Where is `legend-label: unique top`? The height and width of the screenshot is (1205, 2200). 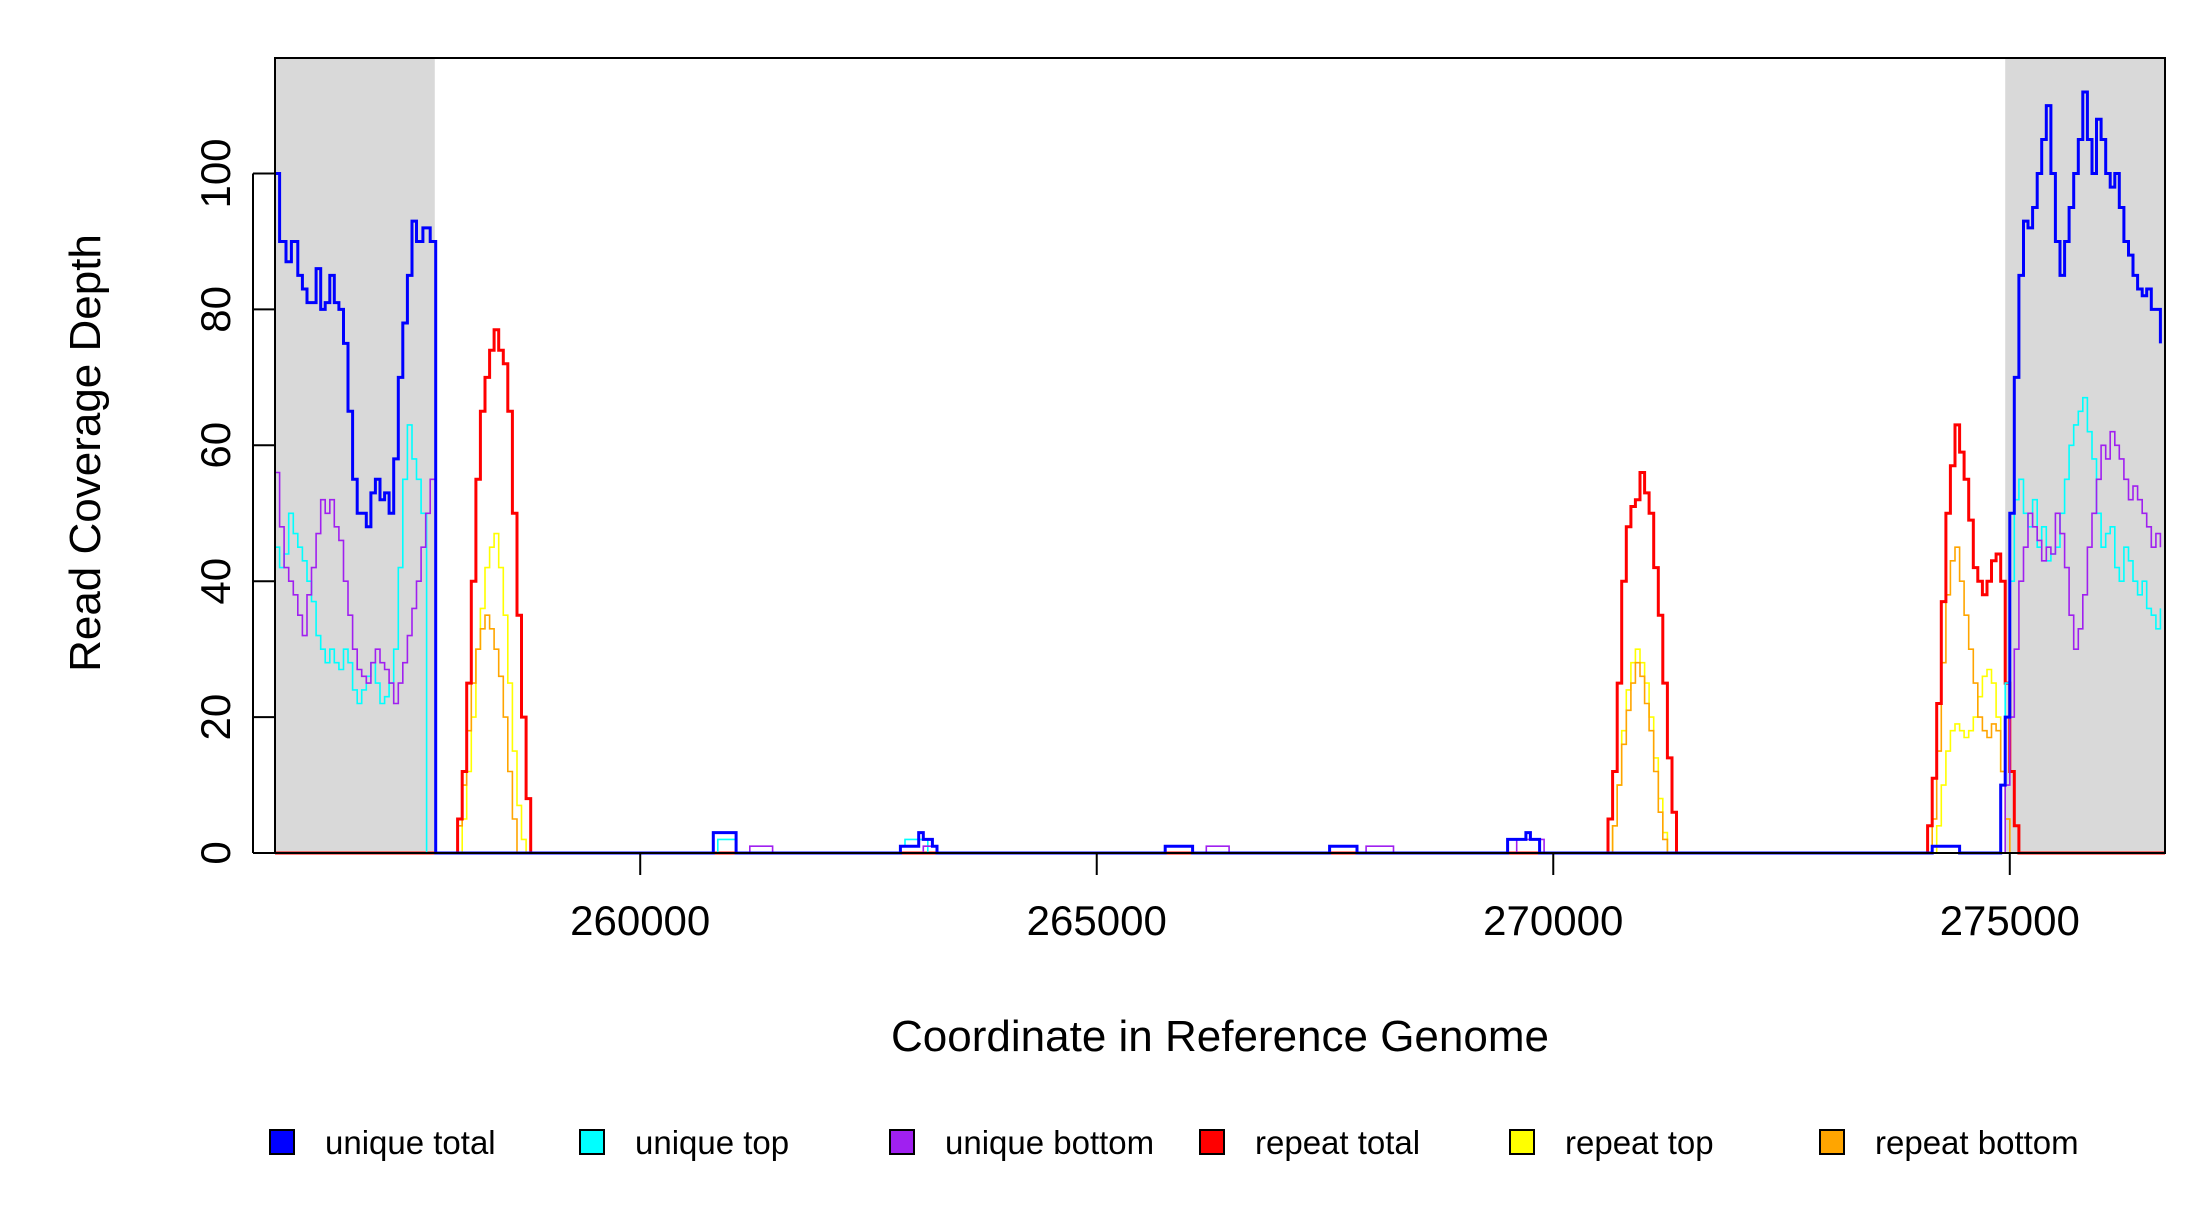
legend-label: unique top is located at coordinates (712, 1142).